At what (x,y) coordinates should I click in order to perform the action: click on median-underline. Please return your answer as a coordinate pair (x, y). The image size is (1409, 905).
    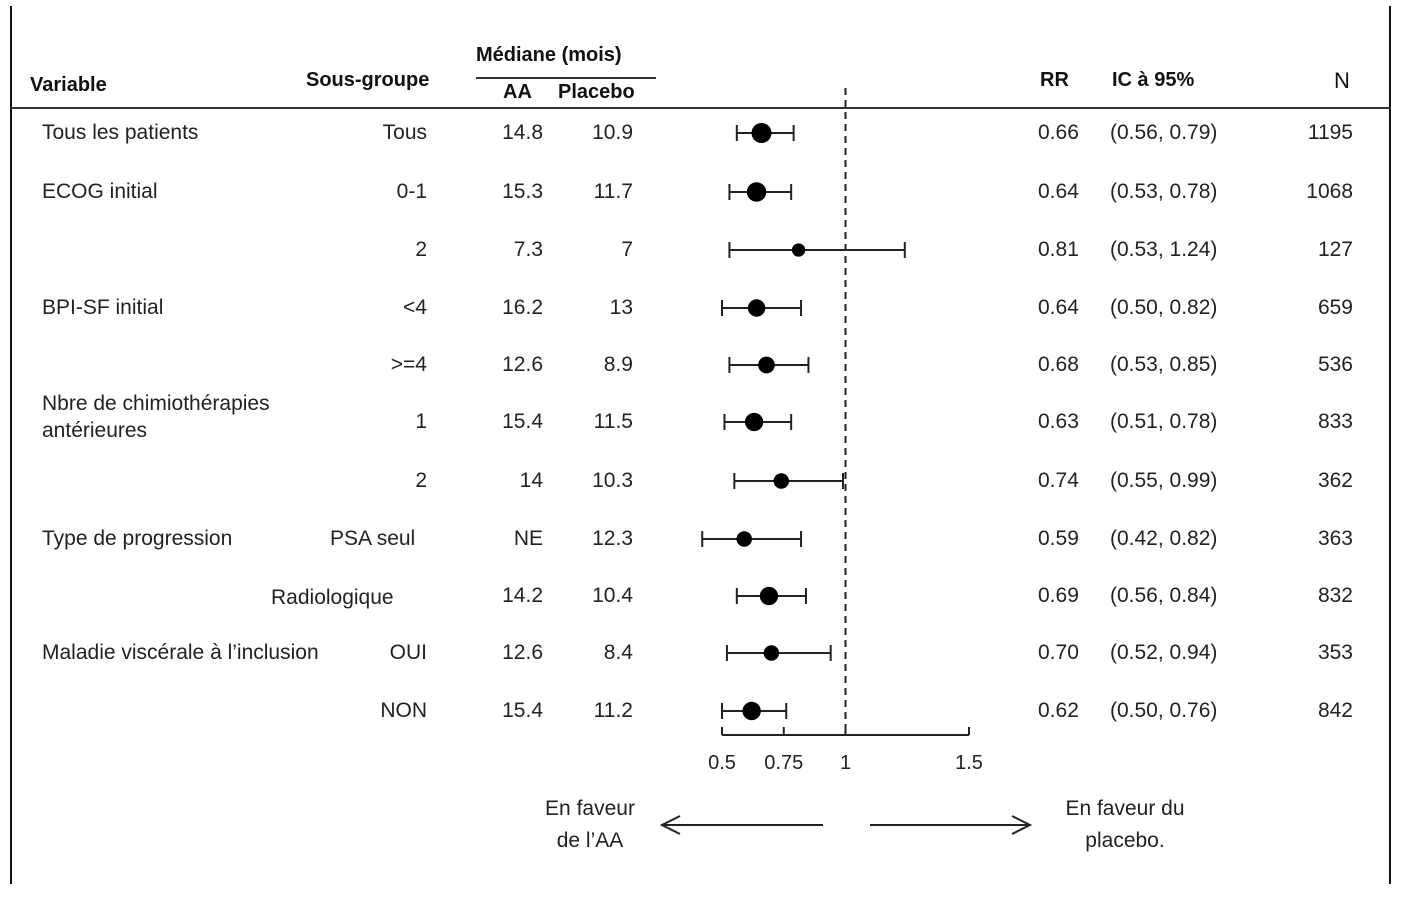
    Looking at the image, I should click on (566, 78).